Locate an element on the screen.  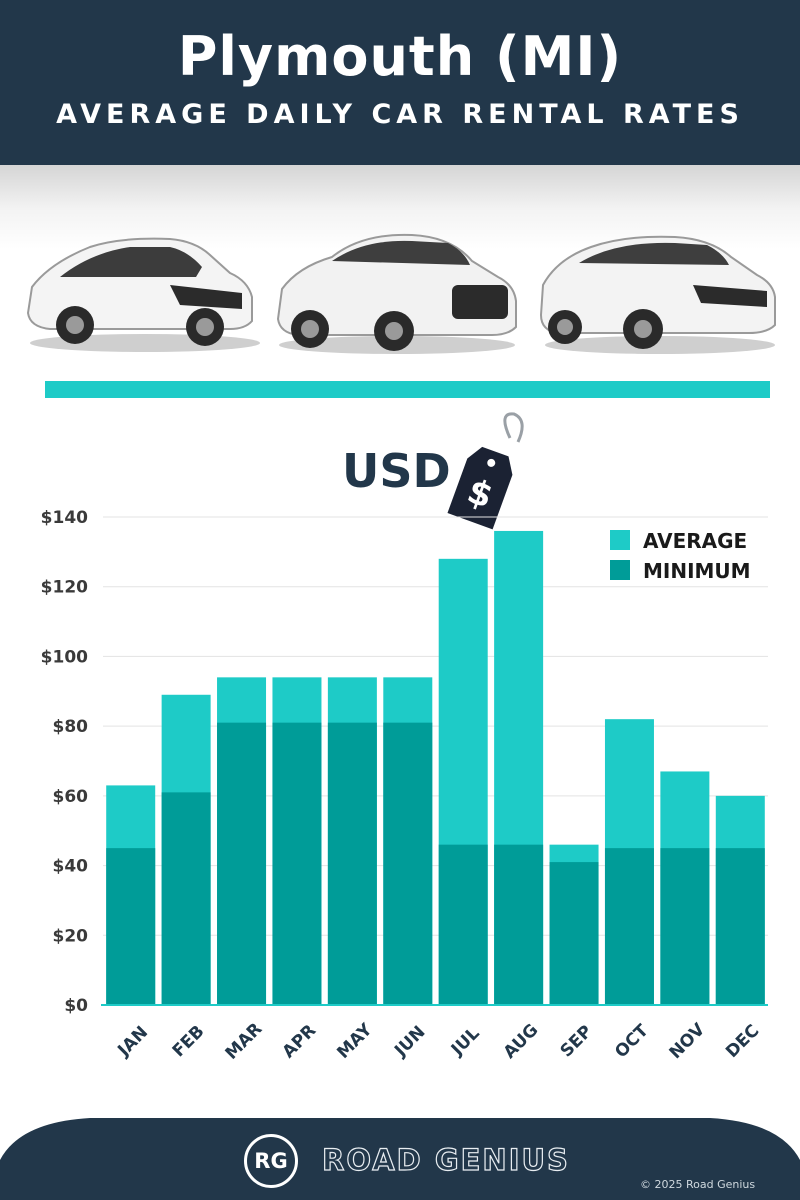
x-tick-label: APR is located at coordinates (300, 1042).